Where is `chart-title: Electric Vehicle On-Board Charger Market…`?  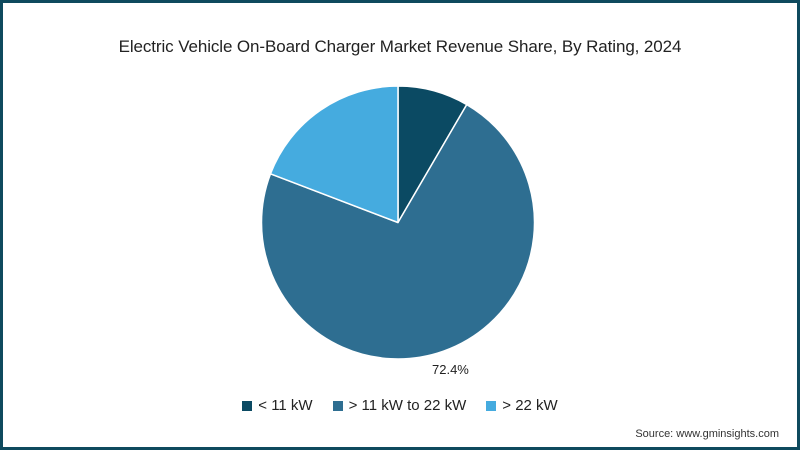
chart-title: Electric Vehicle On-Board Charger Market… is located at coordinates (400, 46).